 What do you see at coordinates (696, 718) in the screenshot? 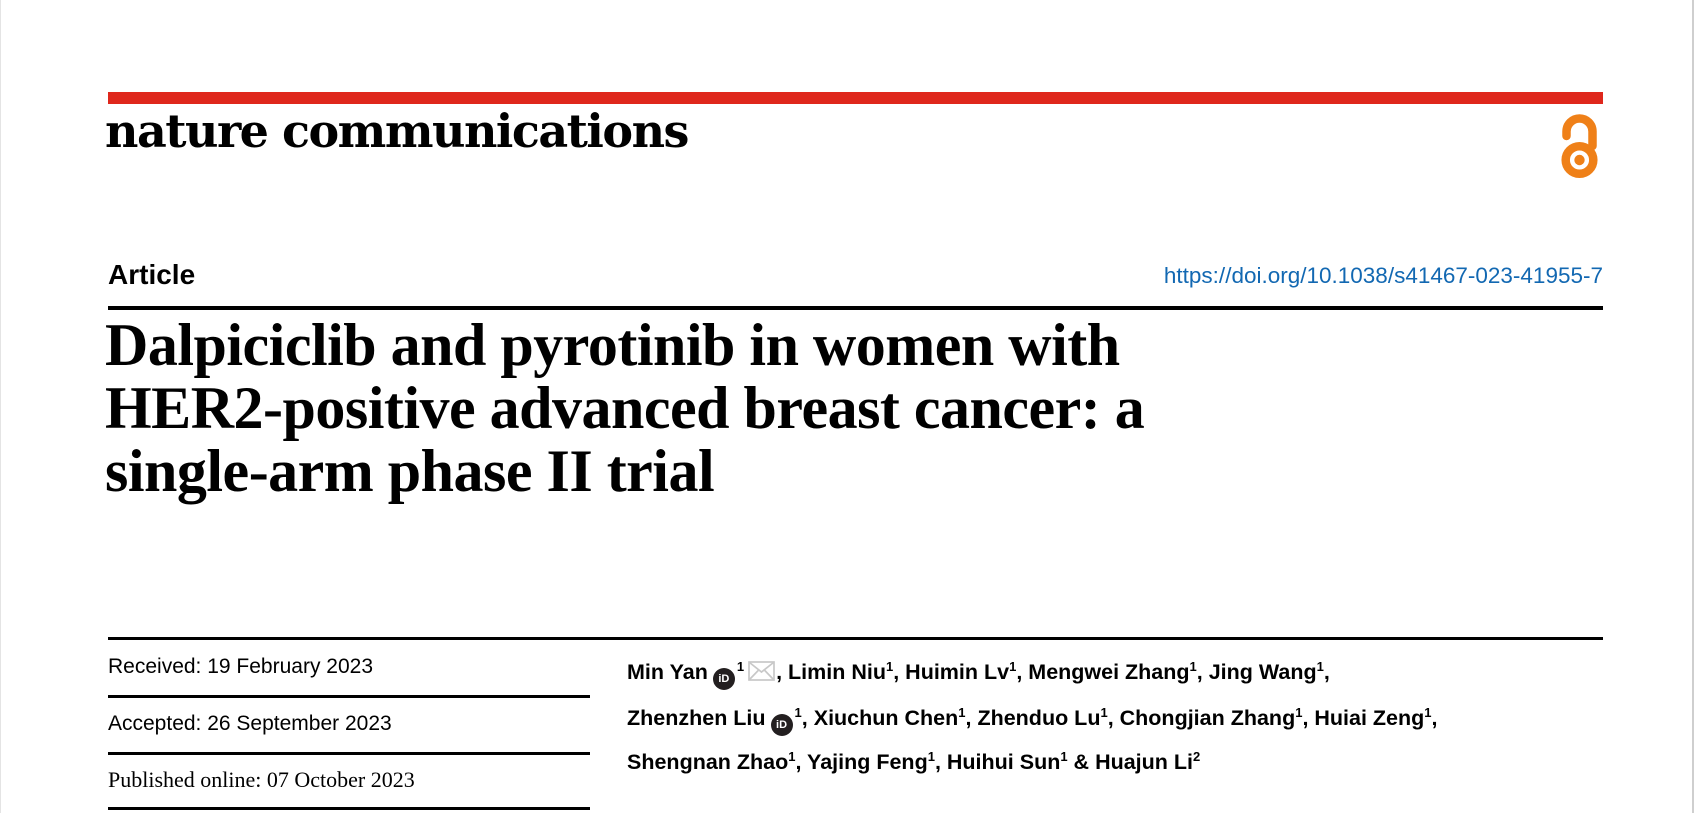
I see `author-name: Zhenzhen Liu` at bounding box center [696, 718].